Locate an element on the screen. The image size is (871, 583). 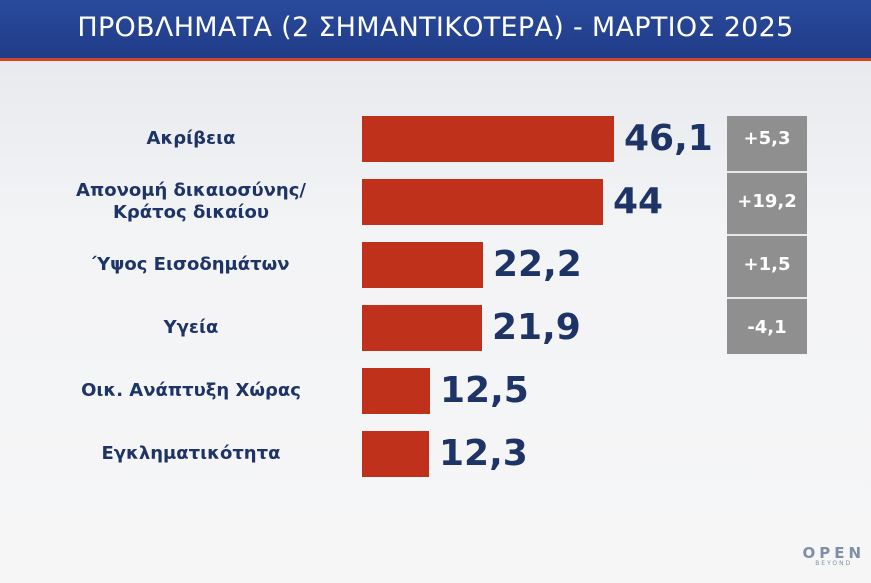
change-value: -4,1 is located at coordinates (767, 327).